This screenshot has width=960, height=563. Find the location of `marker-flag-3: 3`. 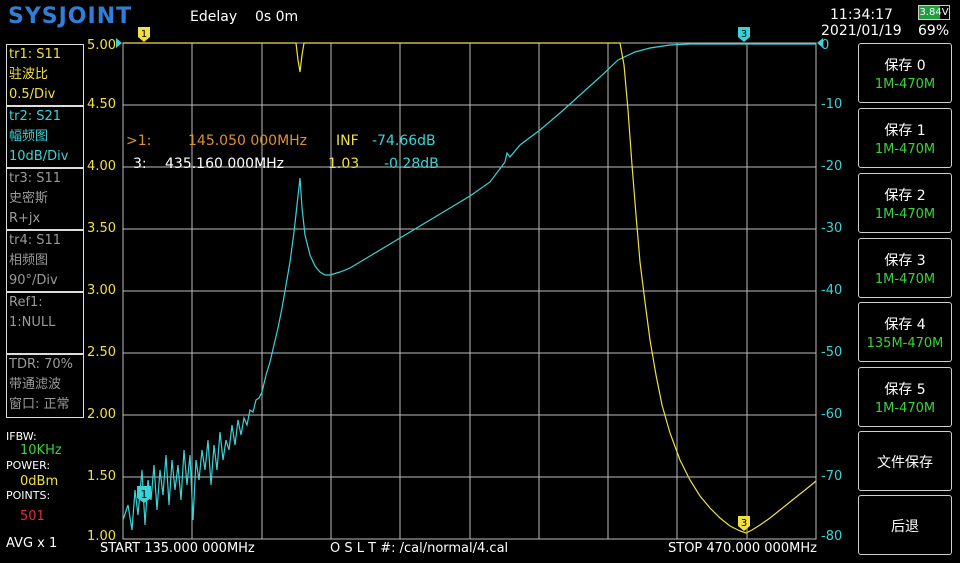

marker-flag-3: 3 is located at coordinates (744, 34).